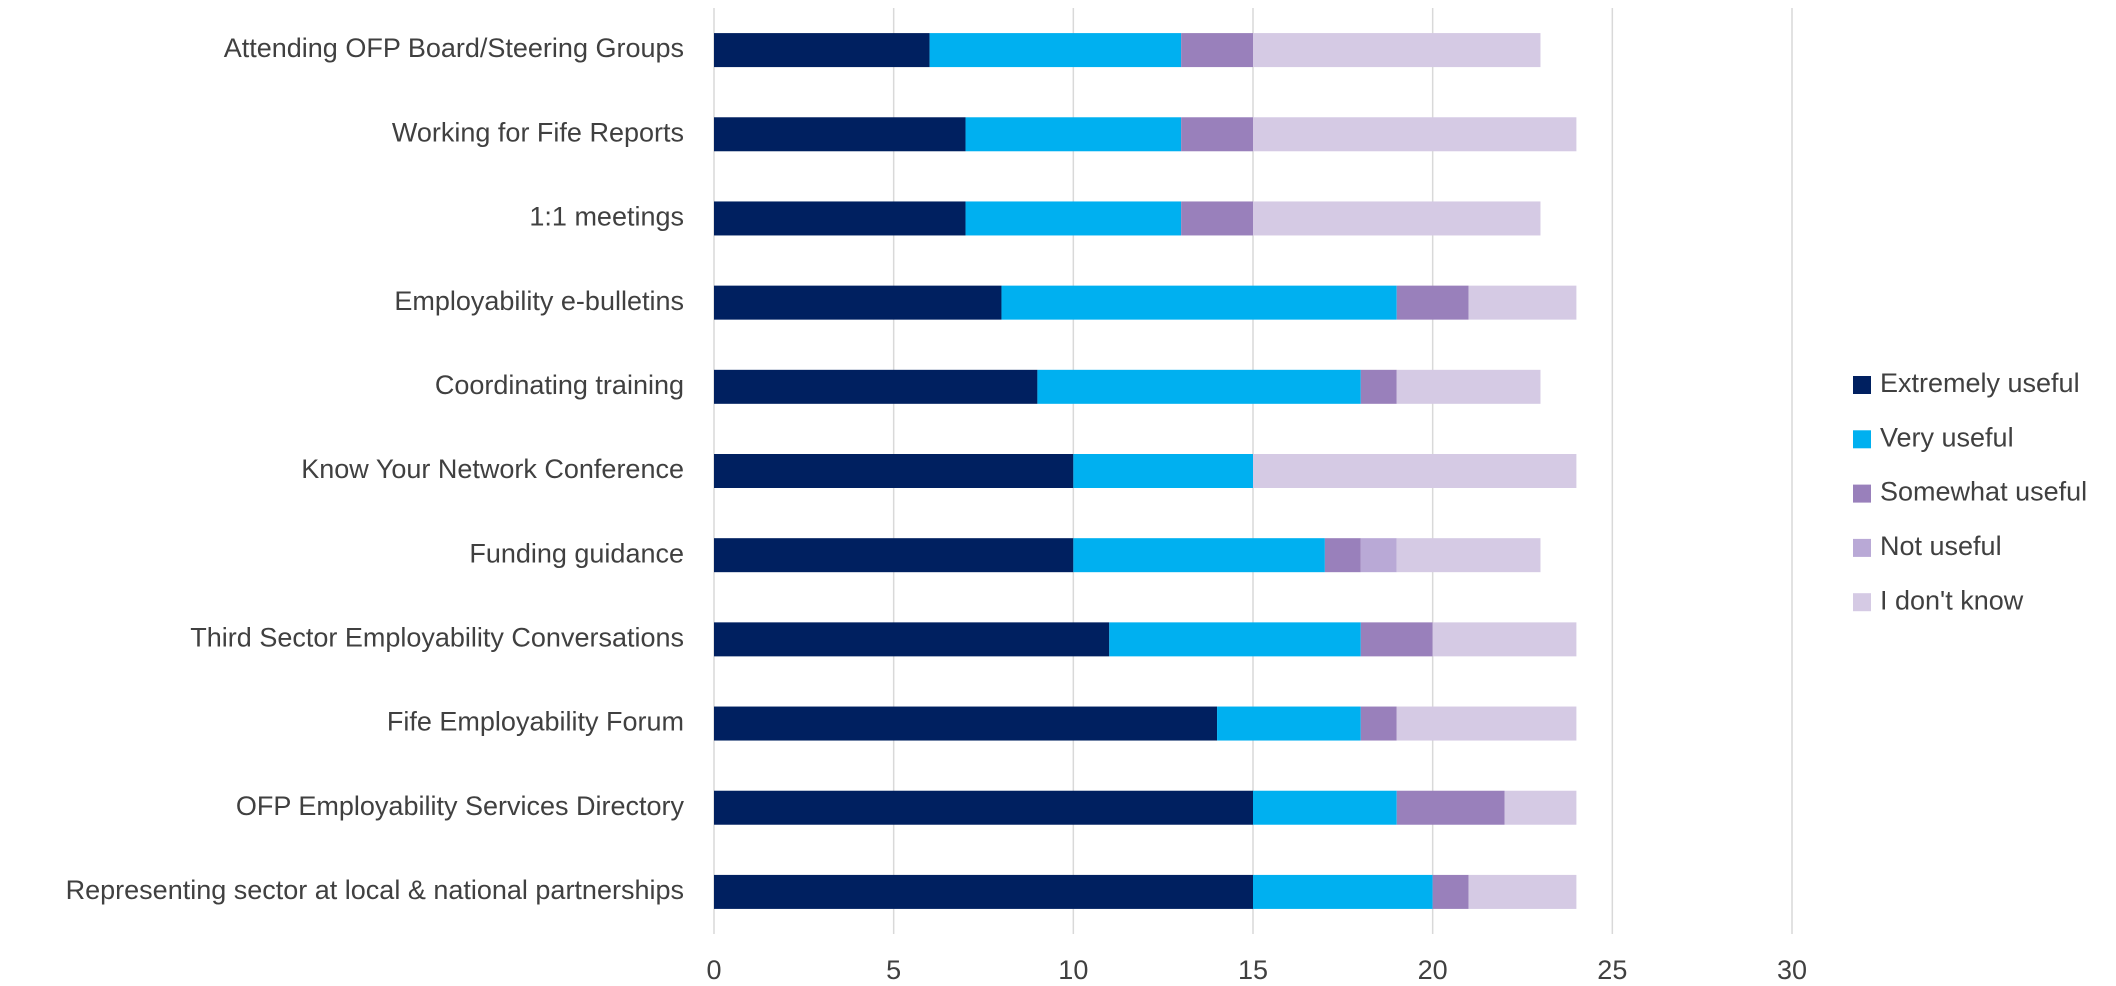 This screenshot has width=2116, height=986. Describe the element at coordinates (576, 553) in the screenshot. I see `y-tick-label: Funding guidance` at that location.